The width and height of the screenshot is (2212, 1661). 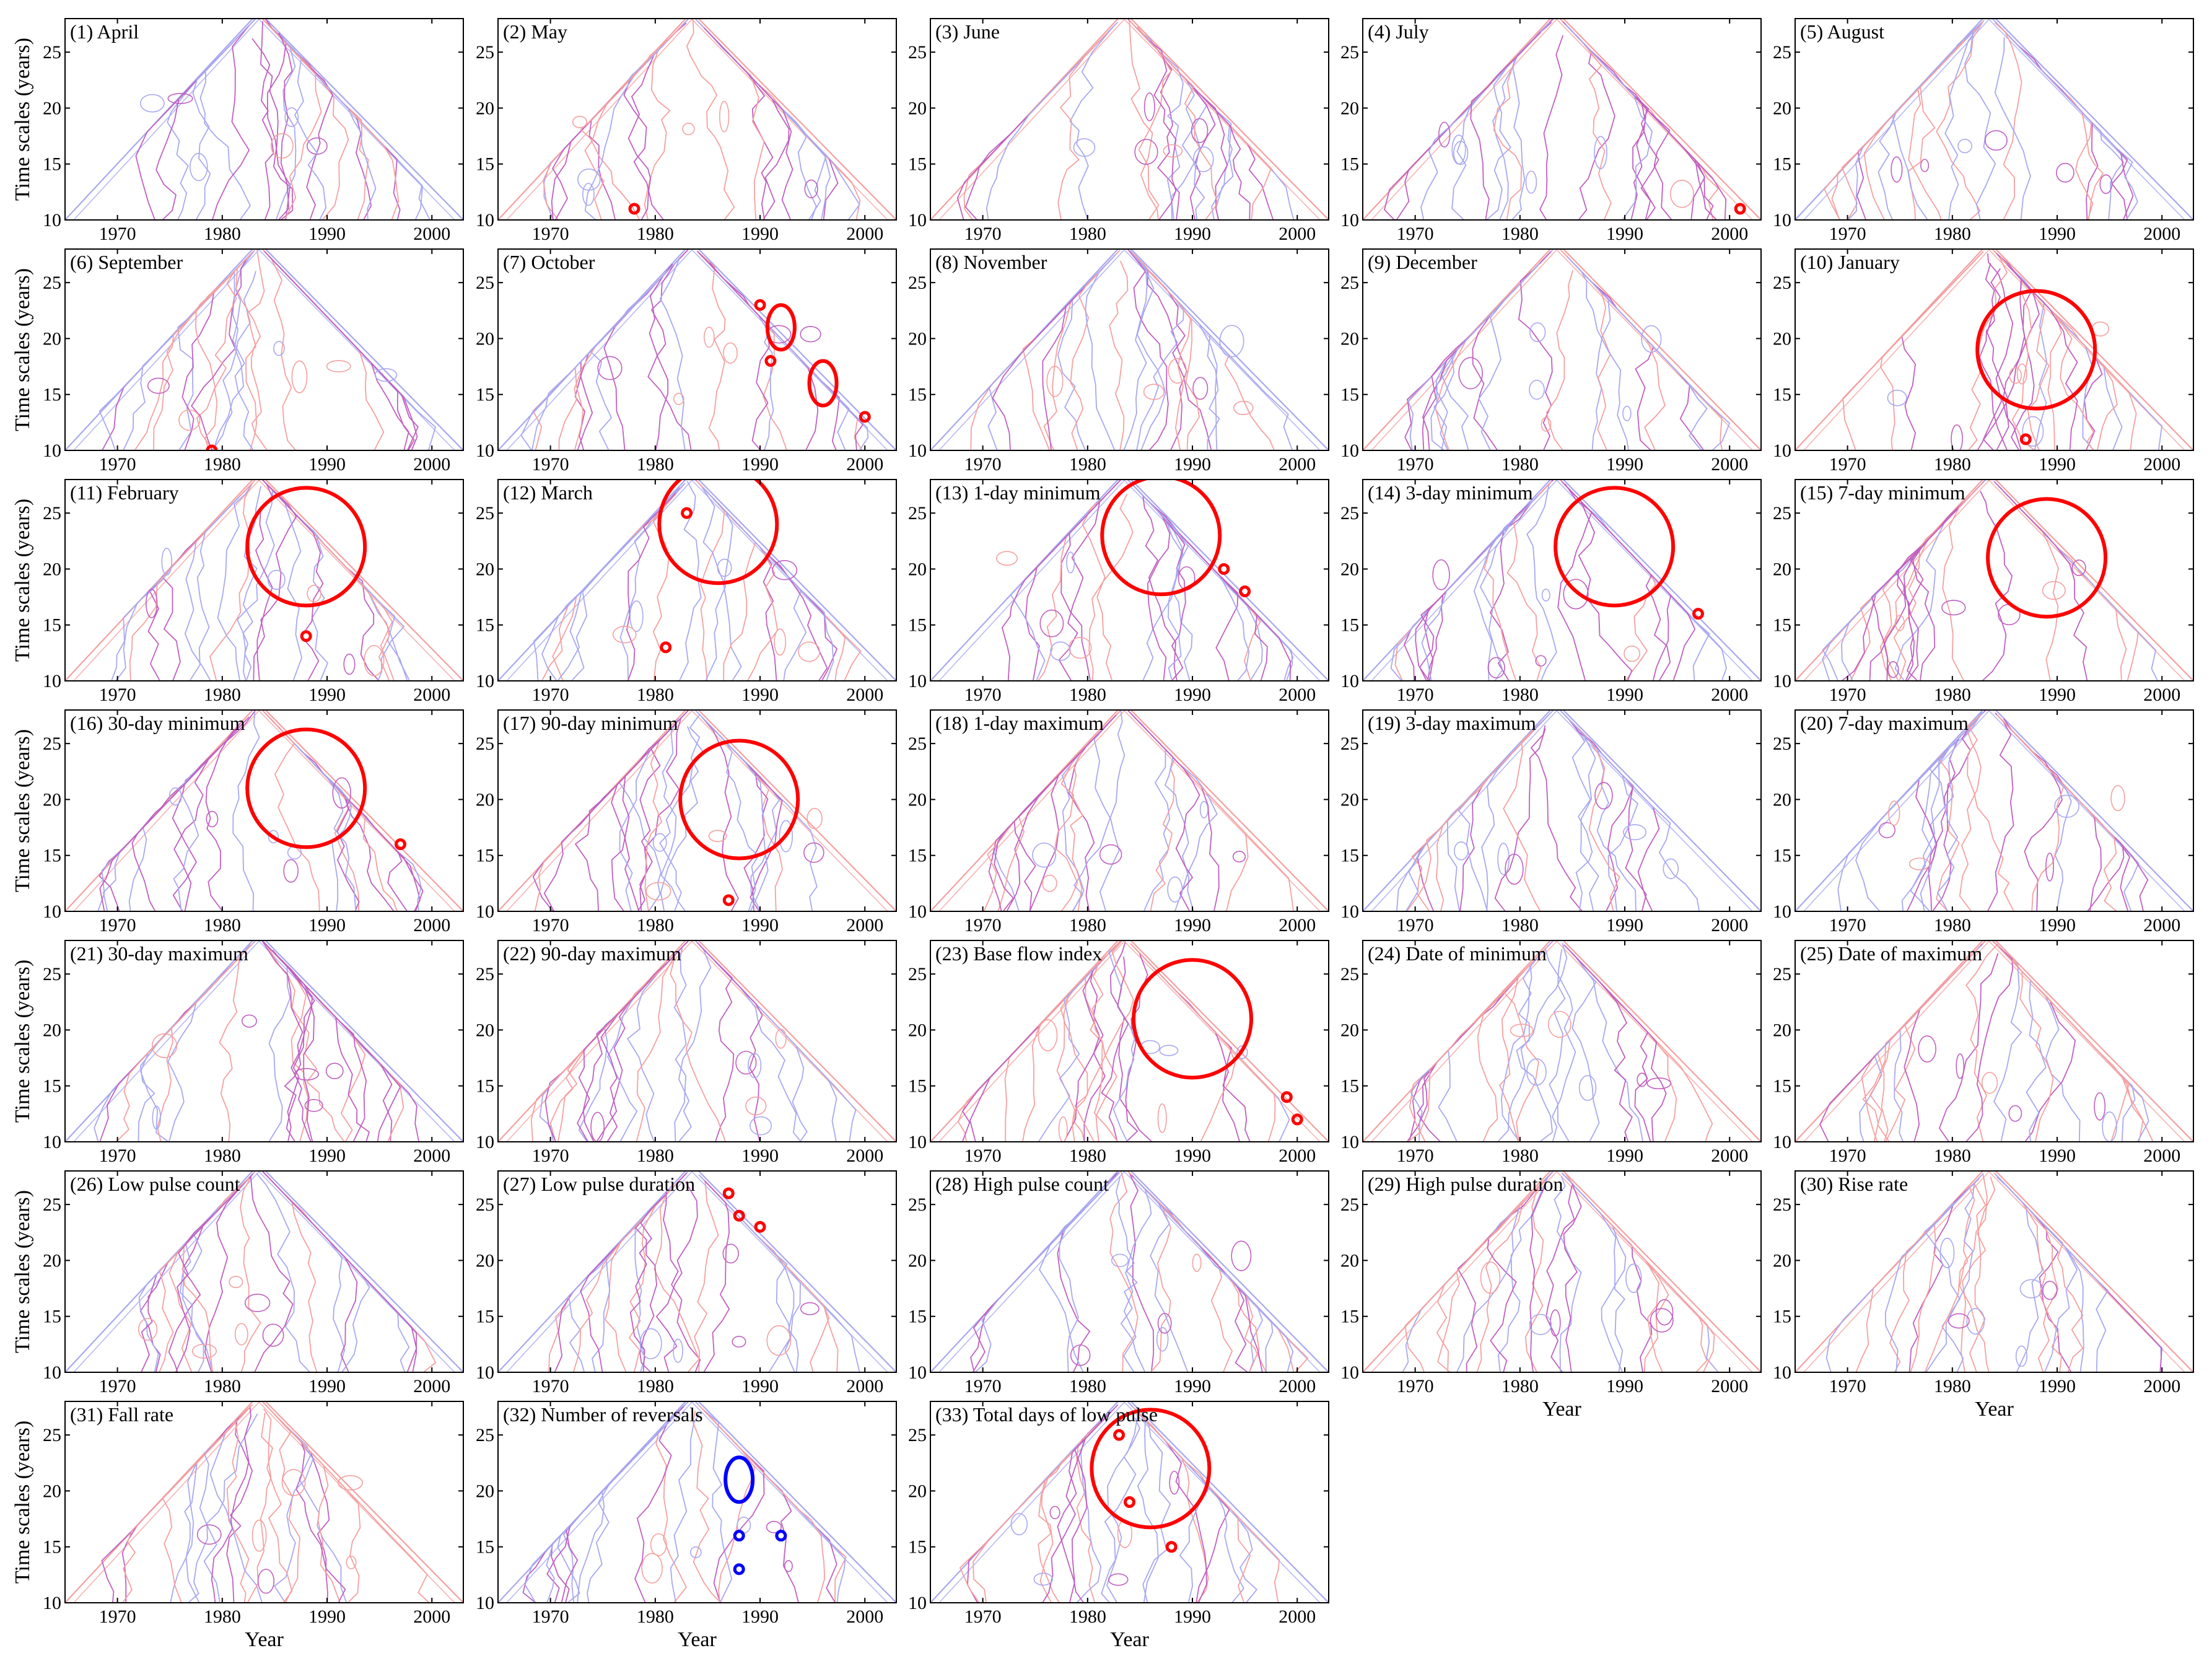 What do you see at coordinates (121, 1414) in the screenshot?
I see `panel-title: (31) Fall rate` at bounding box center [121, 1414].